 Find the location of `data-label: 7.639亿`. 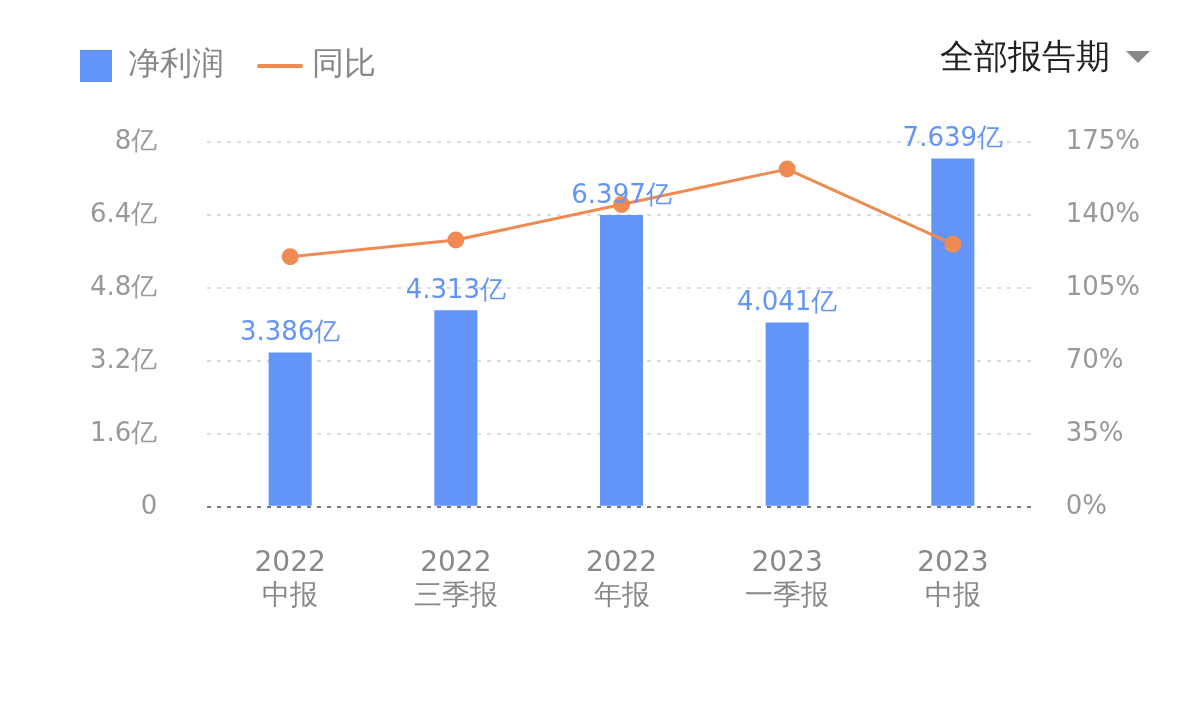

data-label: 7.639亿 is located at coordinates (953, 137).